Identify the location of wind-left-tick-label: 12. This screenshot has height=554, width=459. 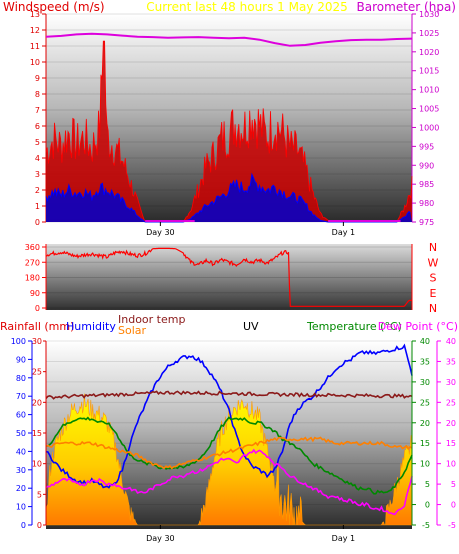
(35, 30).